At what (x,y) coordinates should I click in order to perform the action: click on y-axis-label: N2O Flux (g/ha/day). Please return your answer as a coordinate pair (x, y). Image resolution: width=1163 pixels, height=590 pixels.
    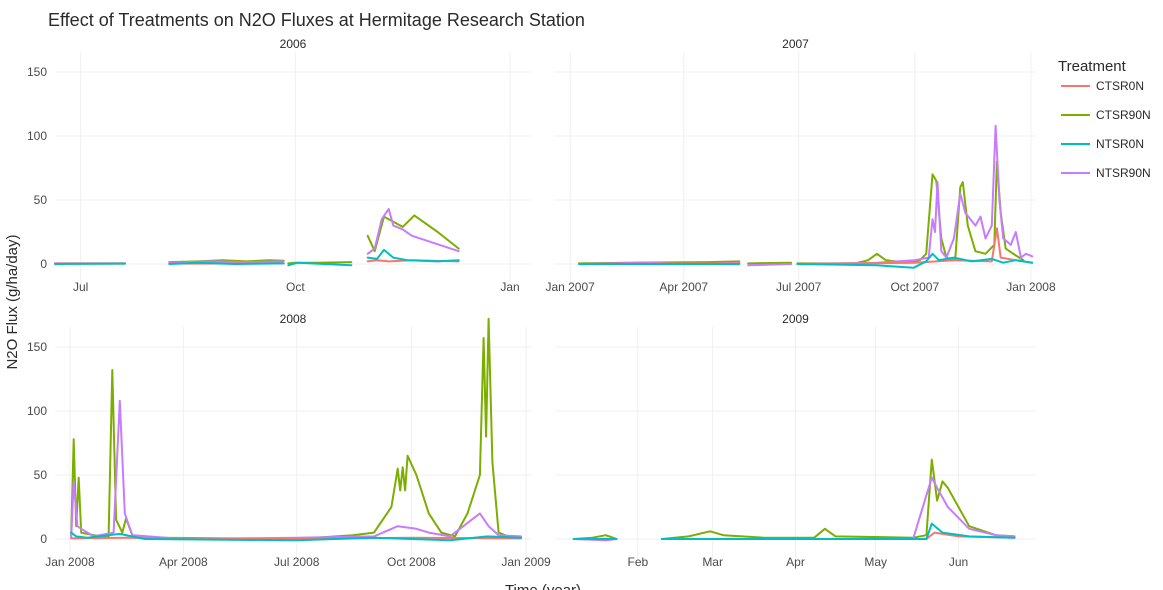
    Looking at the image, I should click on (12, 301).